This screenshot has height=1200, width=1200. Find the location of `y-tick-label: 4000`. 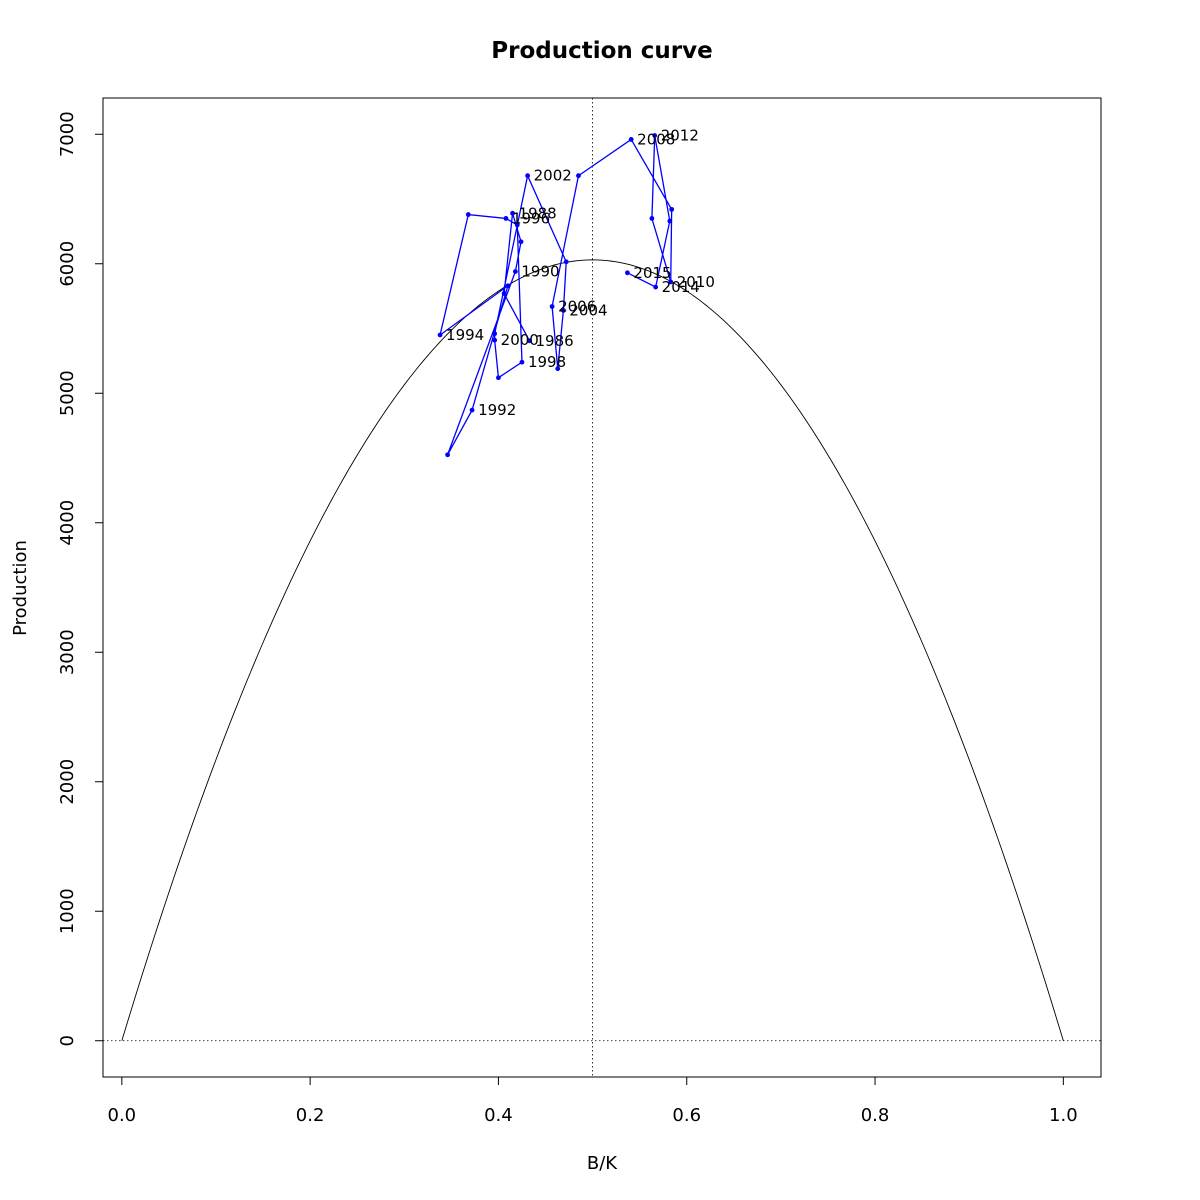

y-tick-label: 4000 is located at coordinates (67, 523).